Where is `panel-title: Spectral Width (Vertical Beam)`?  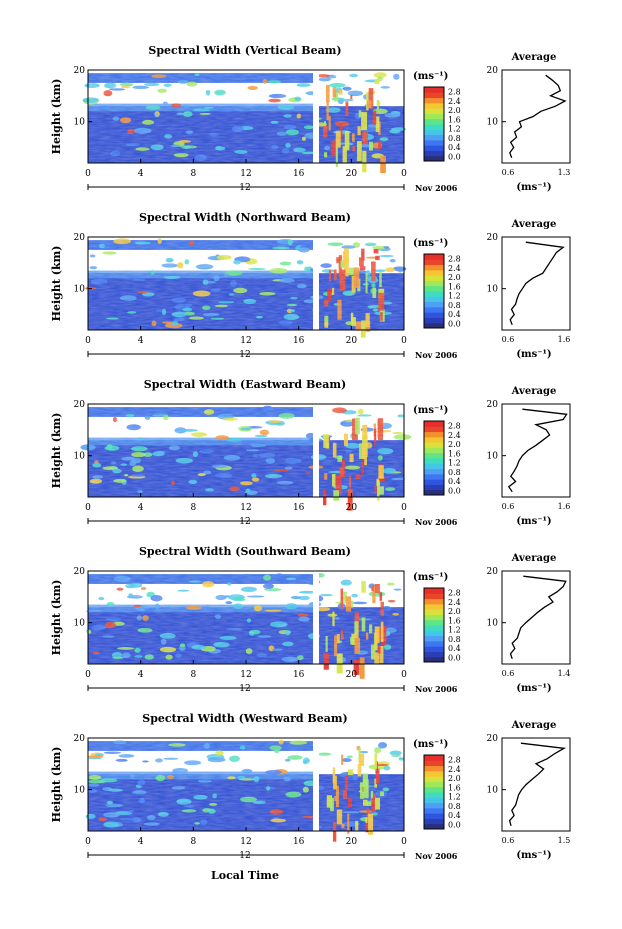
panel-title: Spectral Width (Vertical Beam) is located at coordinates (244, 50).